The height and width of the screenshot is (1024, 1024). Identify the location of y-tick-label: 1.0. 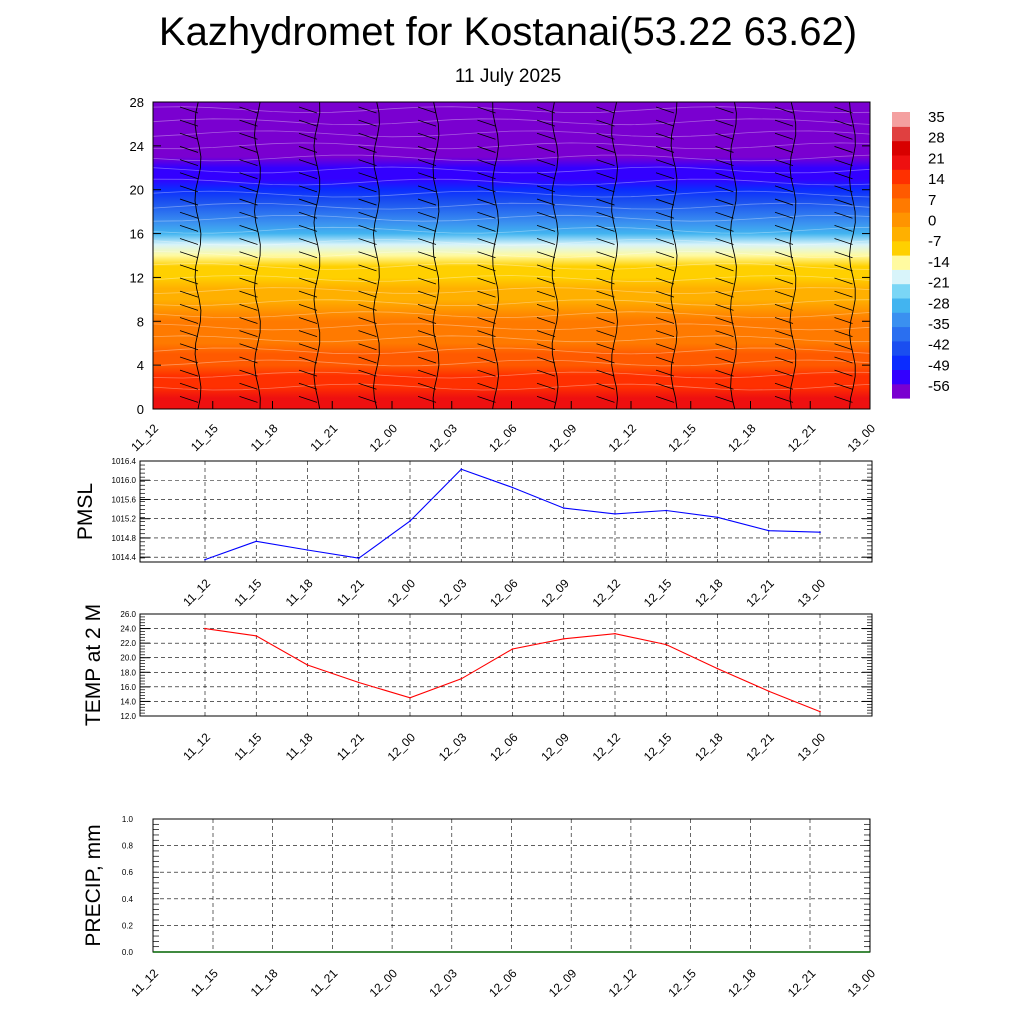
(128, 819).